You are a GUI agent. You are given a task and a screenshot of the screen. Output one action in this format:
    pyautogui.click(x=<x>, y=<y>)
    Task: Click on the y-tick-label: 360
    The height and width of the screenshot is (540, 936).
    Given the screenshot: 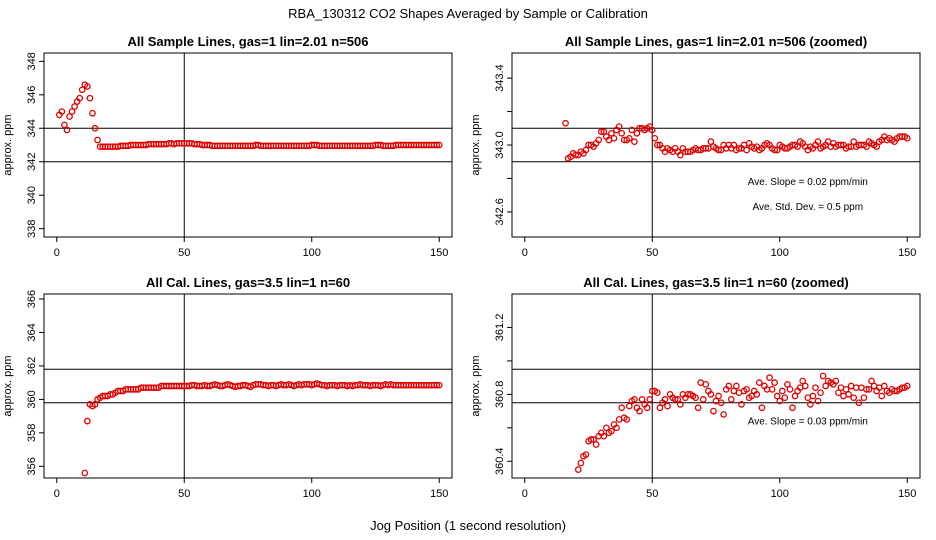 What is the action you would take?
    pyautogui.click(x=32, y=399)
    